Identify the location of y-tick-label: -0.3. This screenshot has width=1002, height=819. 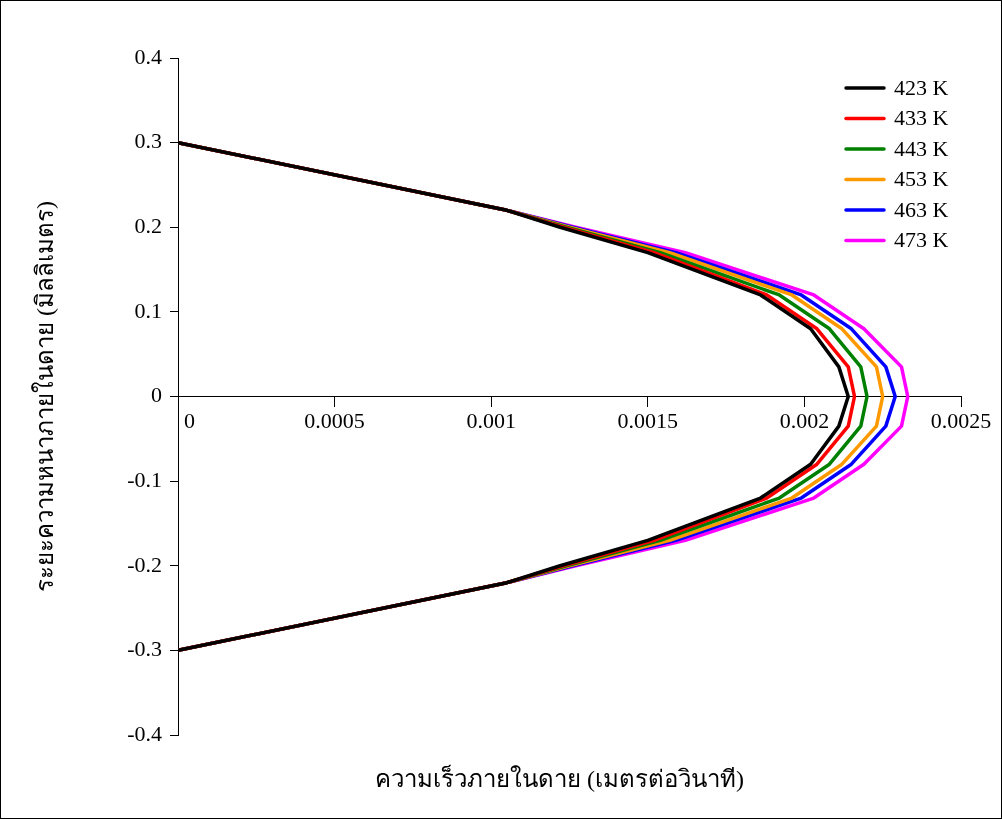
(144, 649).